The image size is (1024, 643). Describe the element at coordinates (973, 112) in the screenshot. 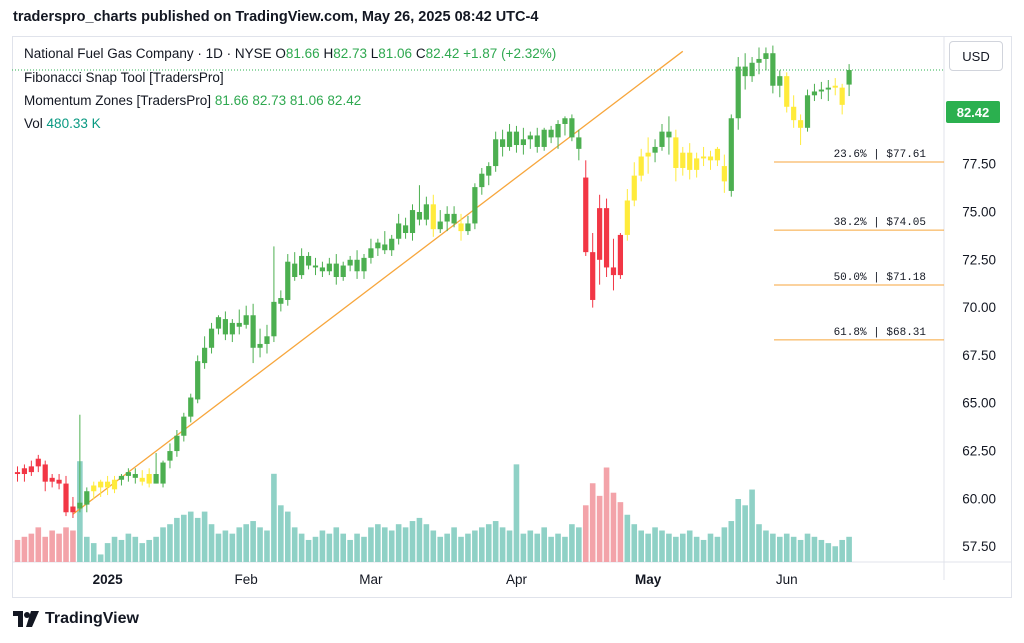

I see `last-price-tag: 82.42` at that location.